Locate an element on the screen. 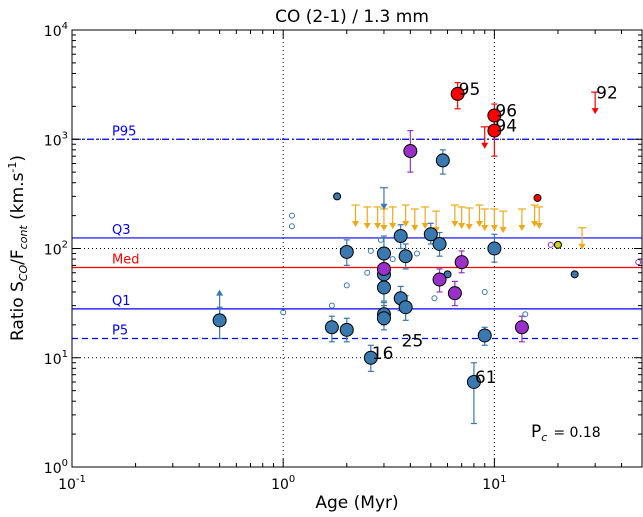 The height and width of the screenshot is (517, 643). chart-title: CO (2-1) / 1.3 mm is located at coordinates (352, 17).